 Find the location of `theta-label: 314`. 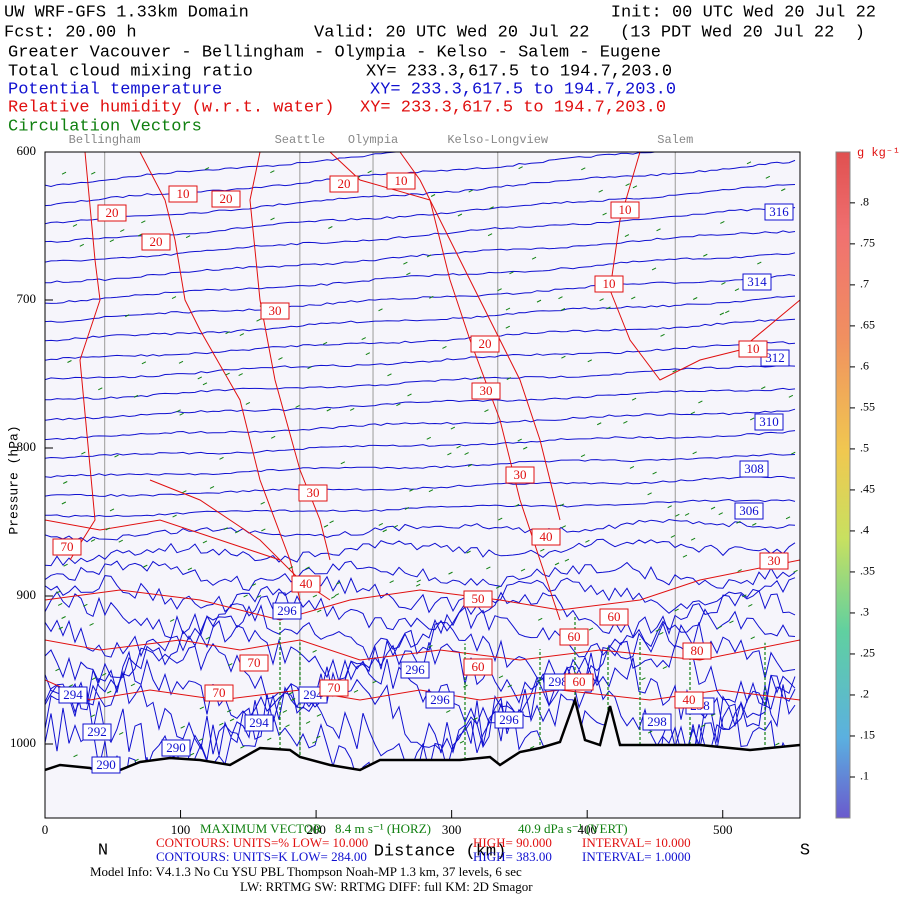

theta-label: 314 is located at coordinates (757, 281).